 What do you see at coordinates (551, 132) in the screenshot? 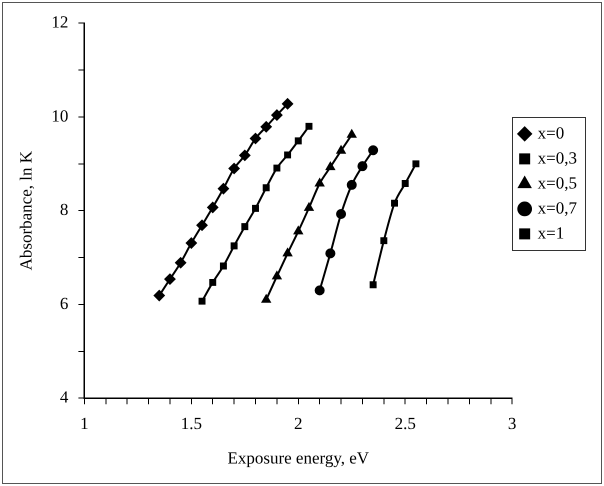
I see `legend-label: x=0` at bounding box center [551, 132].